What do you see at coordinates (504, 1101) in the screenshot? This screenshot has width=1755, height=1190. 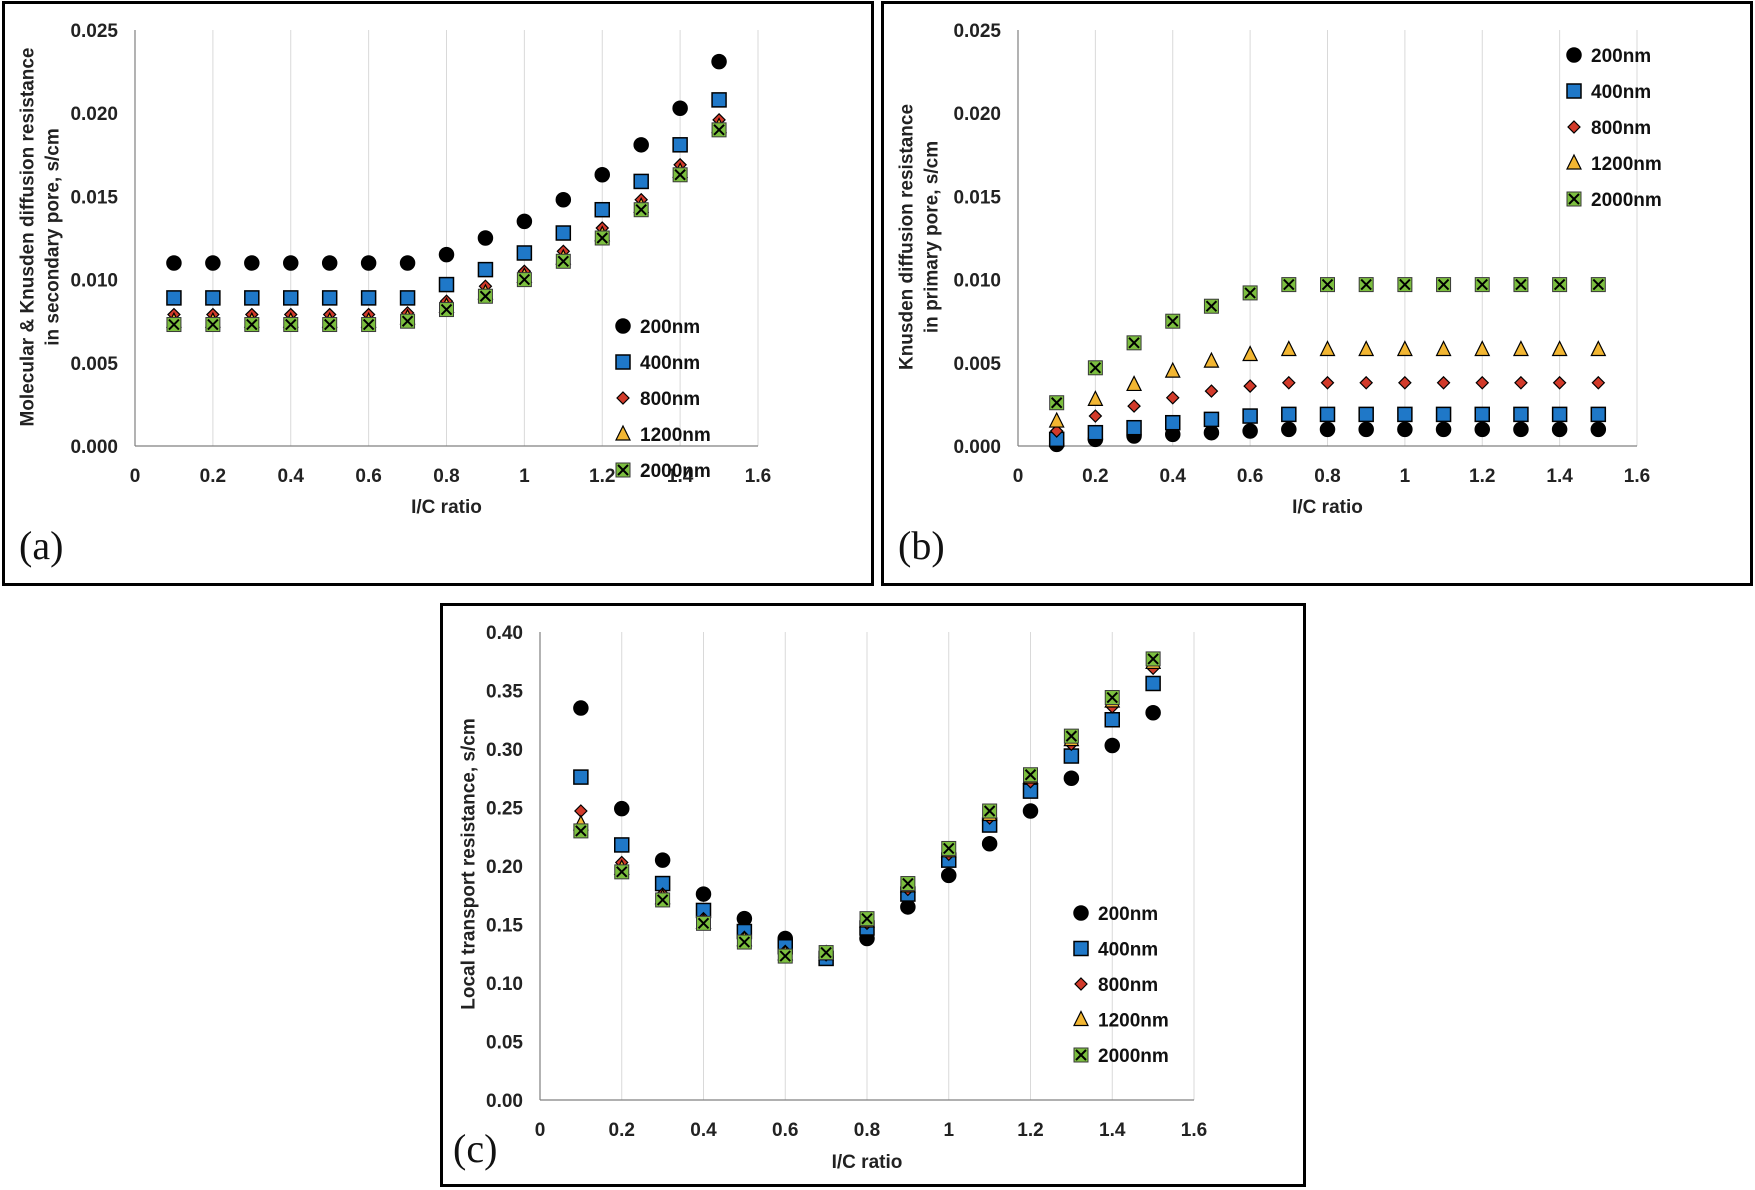 I see `y-tick-label: 0.00` at bounding box center [504, 1101].